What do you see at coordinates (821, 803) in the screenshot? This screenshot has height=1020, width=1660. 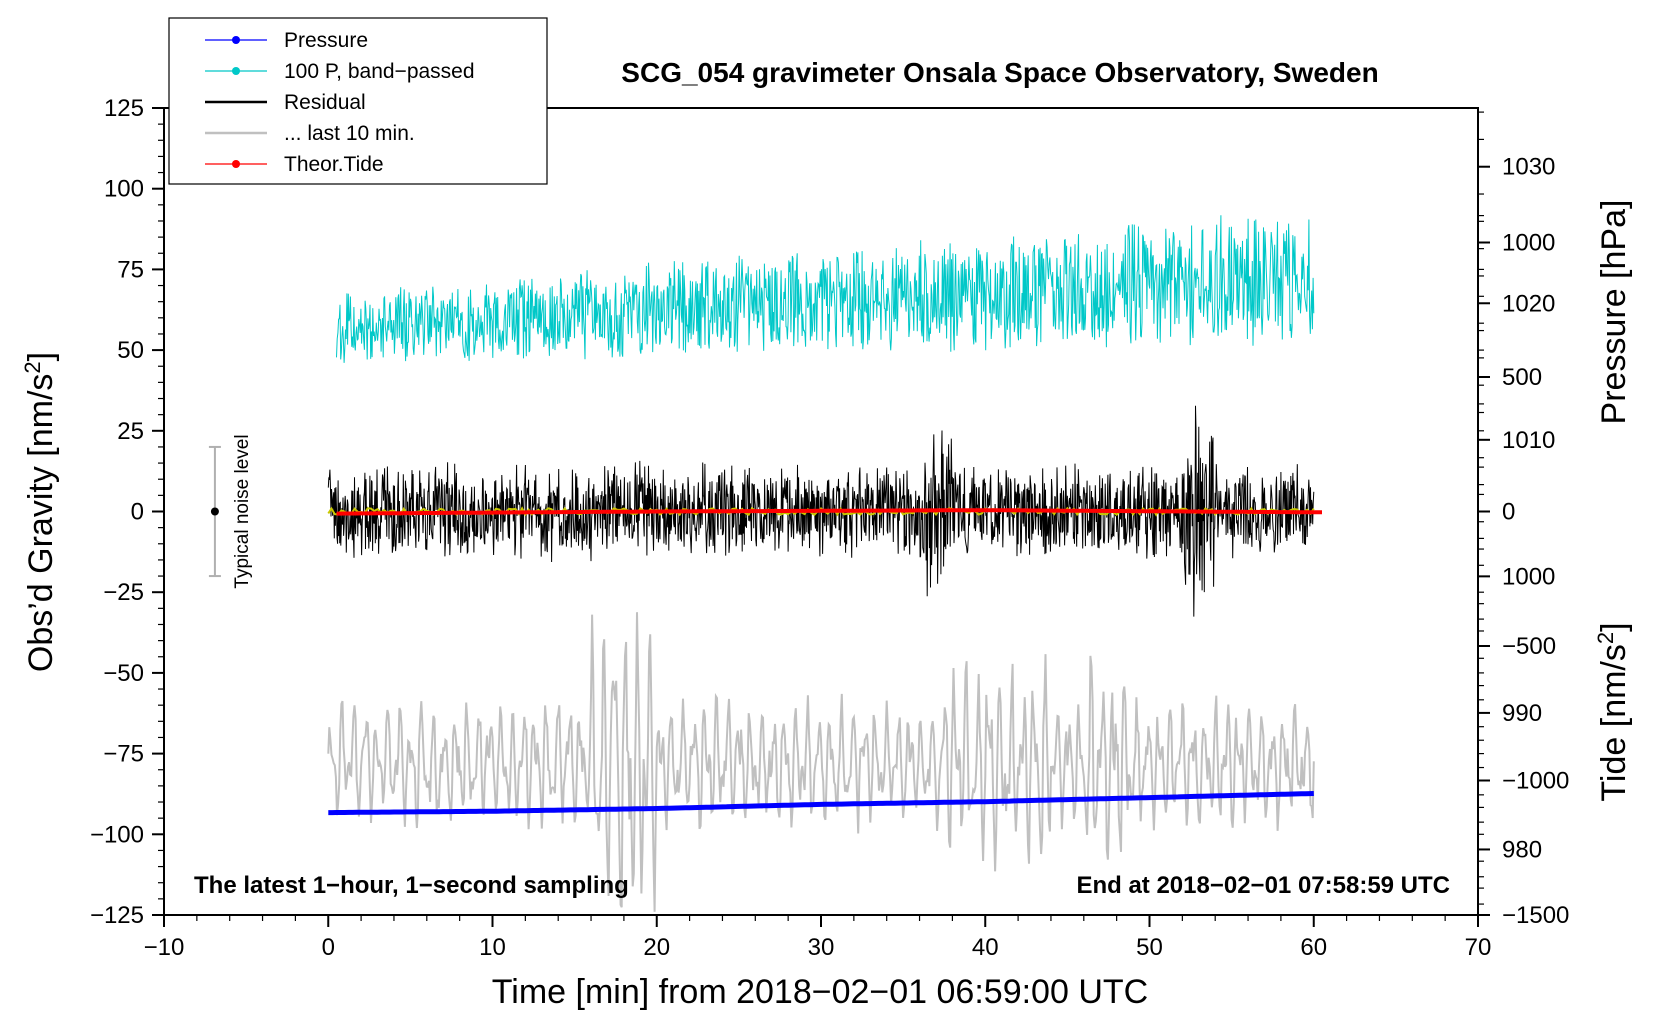 I see `series-pressure` at bounding box center [821, 803].